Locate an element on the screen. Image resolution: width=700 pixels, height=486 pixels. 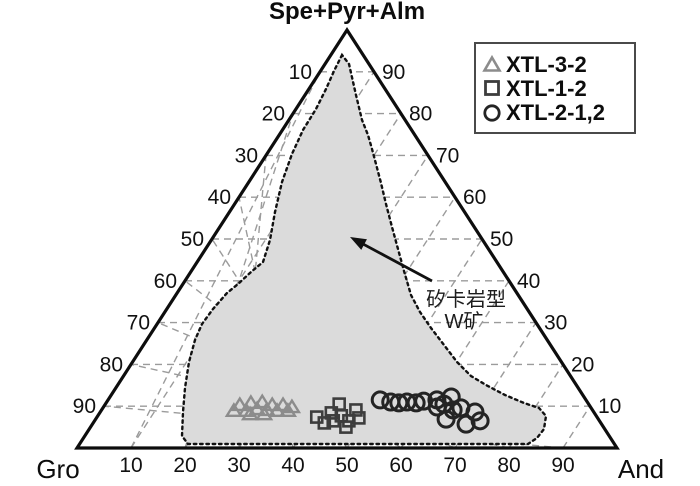
tick-label-bottom: 30 is located at coordinates (238, 465).